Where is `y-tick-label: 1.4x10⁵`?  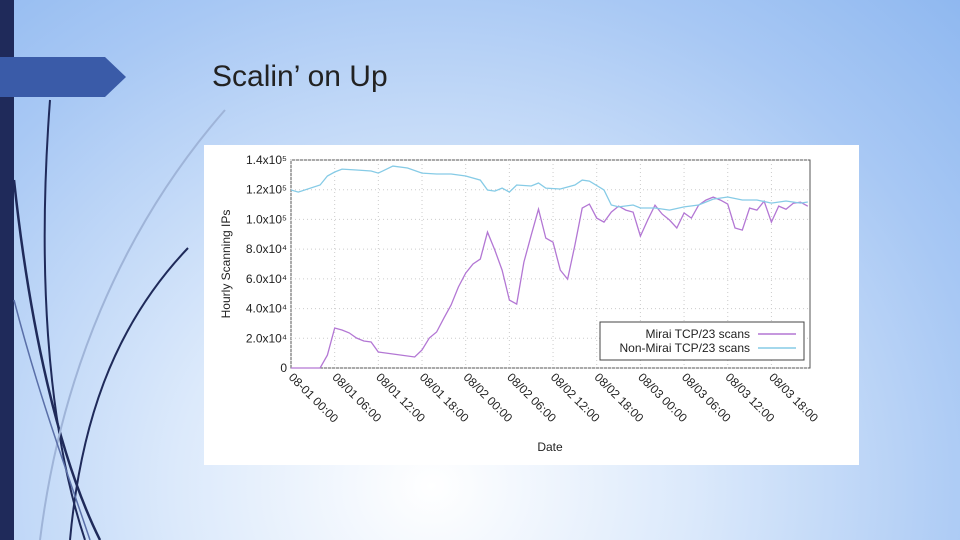
y-tick-label: 1.4x10⁵ is located at coordinates (266, 160).